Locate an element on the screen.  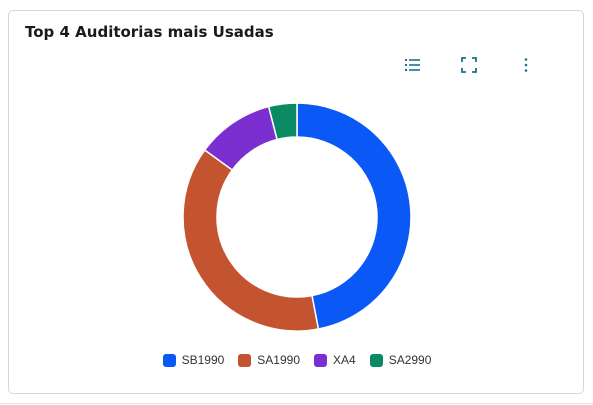
slice-sa1990 is located at coordinates (251, 240).